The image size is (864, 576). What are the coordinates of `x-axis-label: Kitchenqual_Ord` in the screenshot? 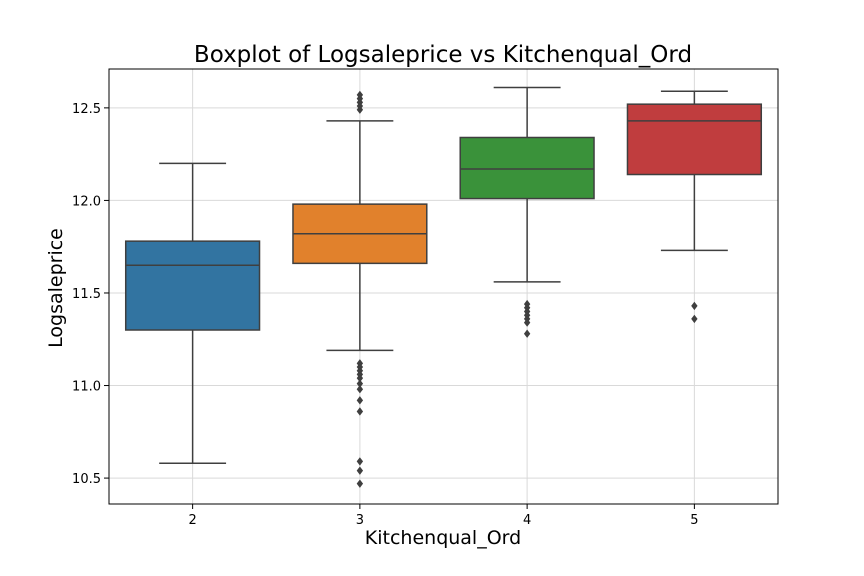 It's located at (443, 538).